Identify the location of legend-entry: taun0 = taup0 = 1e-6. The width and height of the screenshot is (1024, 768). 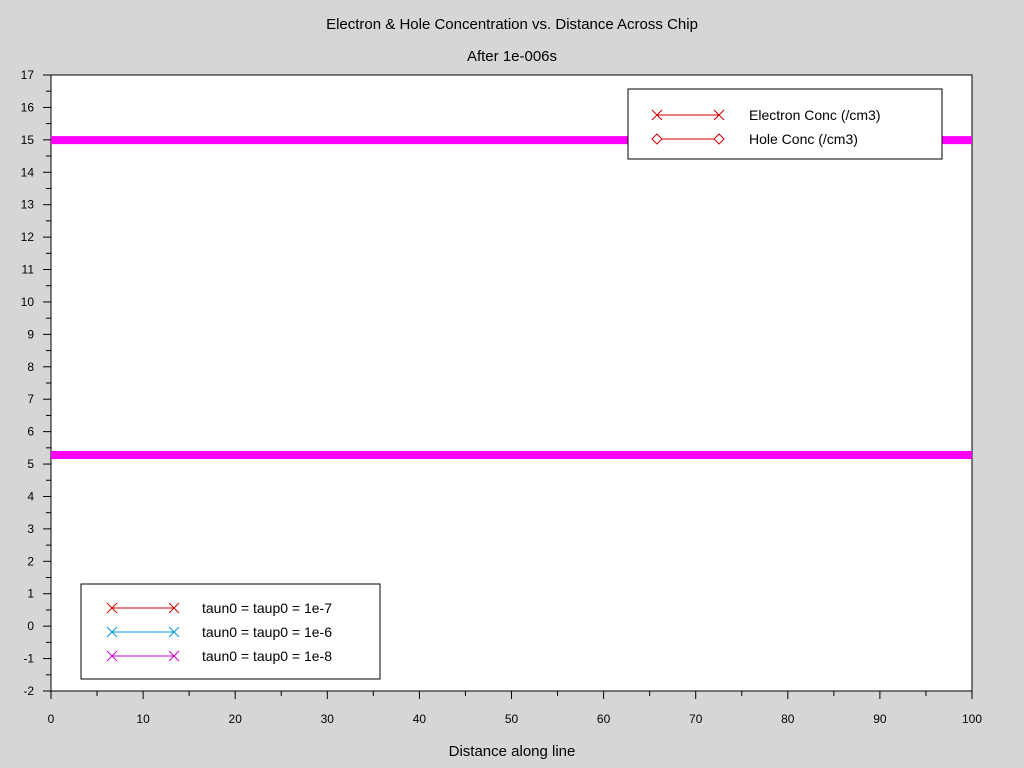
(219, 632).